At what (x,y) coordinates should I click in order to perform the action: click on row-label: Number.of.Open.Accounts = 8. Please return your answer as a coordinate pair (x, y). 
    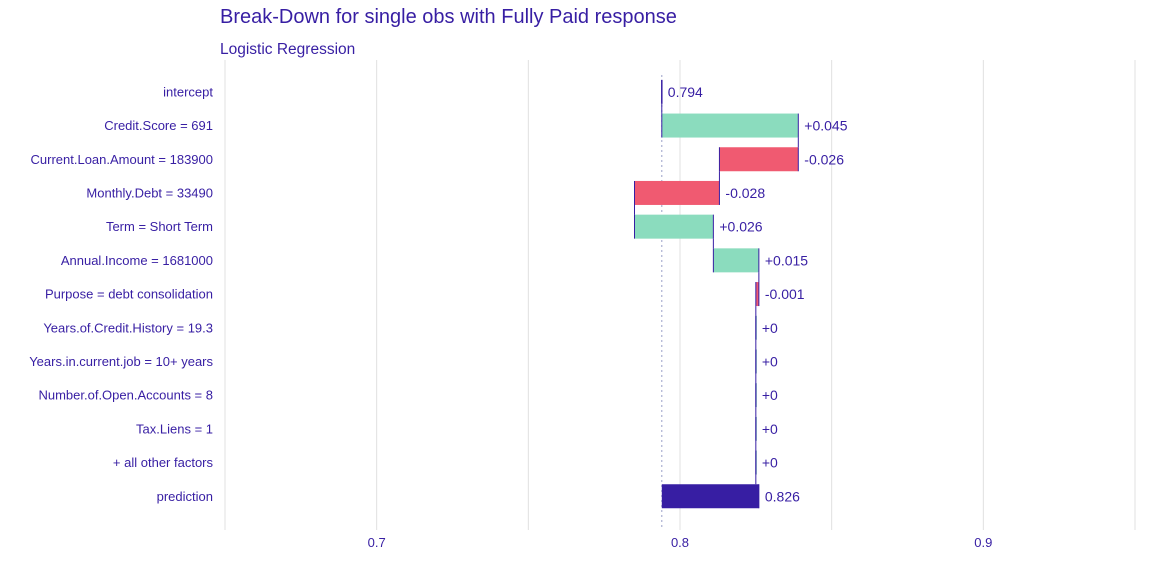
    Looking at the image, I should click on (125, 395).